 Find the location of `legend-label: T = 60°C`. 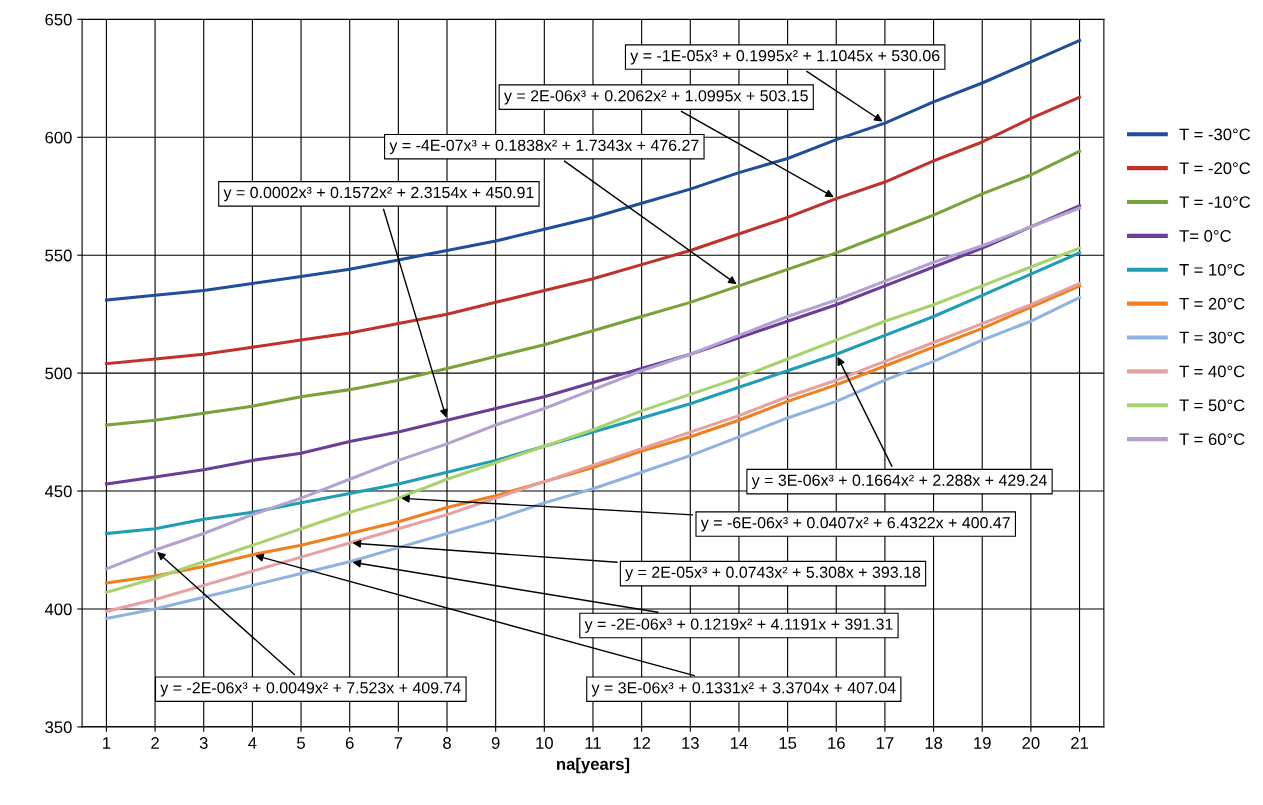

legend-label: T = 60°C is located at coordinates (1212, 439).